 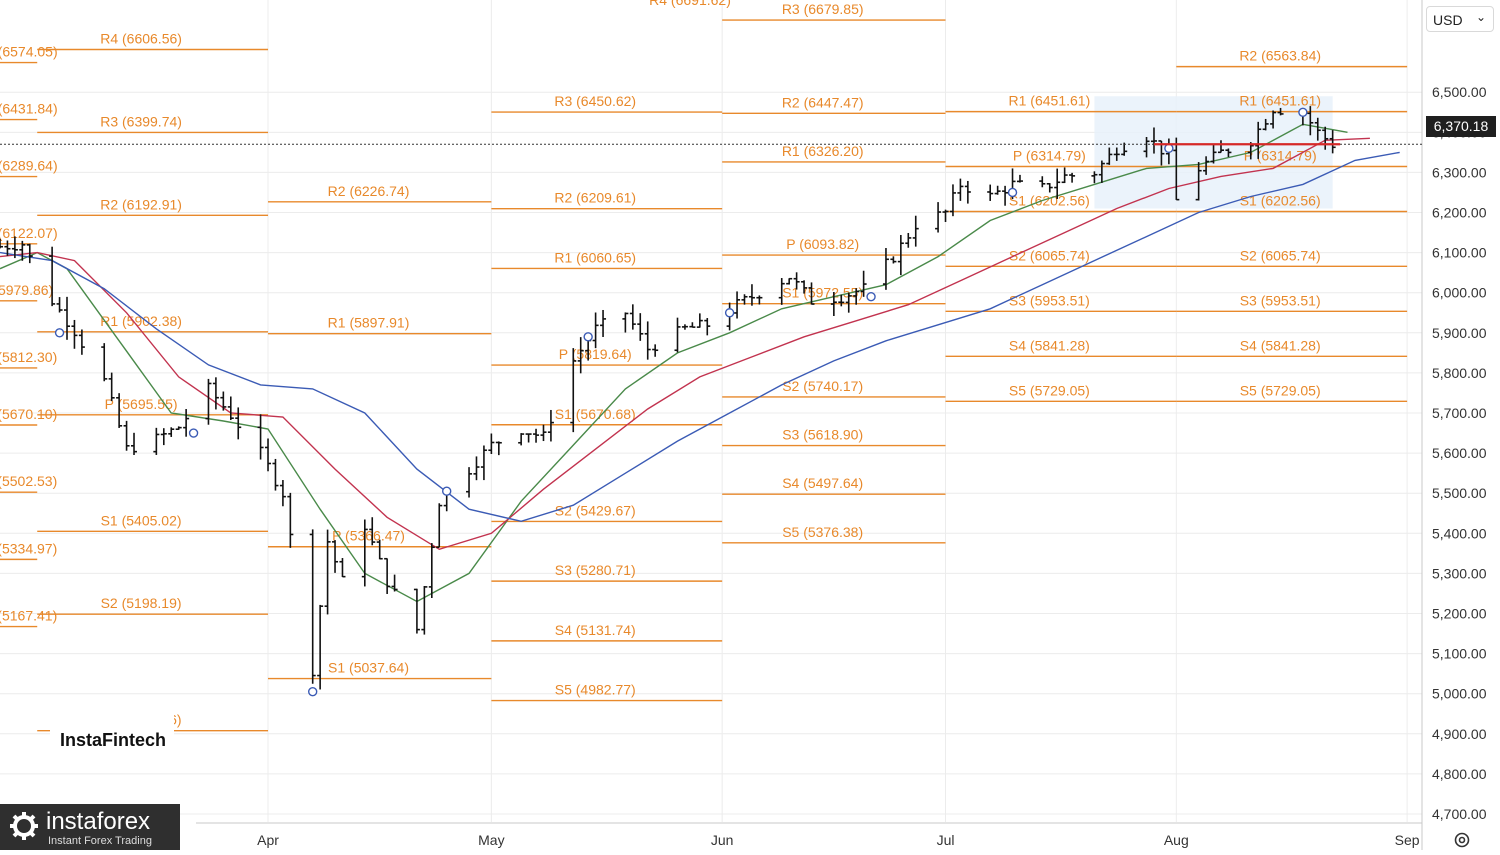 What do you see at coordinates (26, 290) in the screenshot?
I see `pivot-label: P (5979.86)` at bounding box center [26, 290].